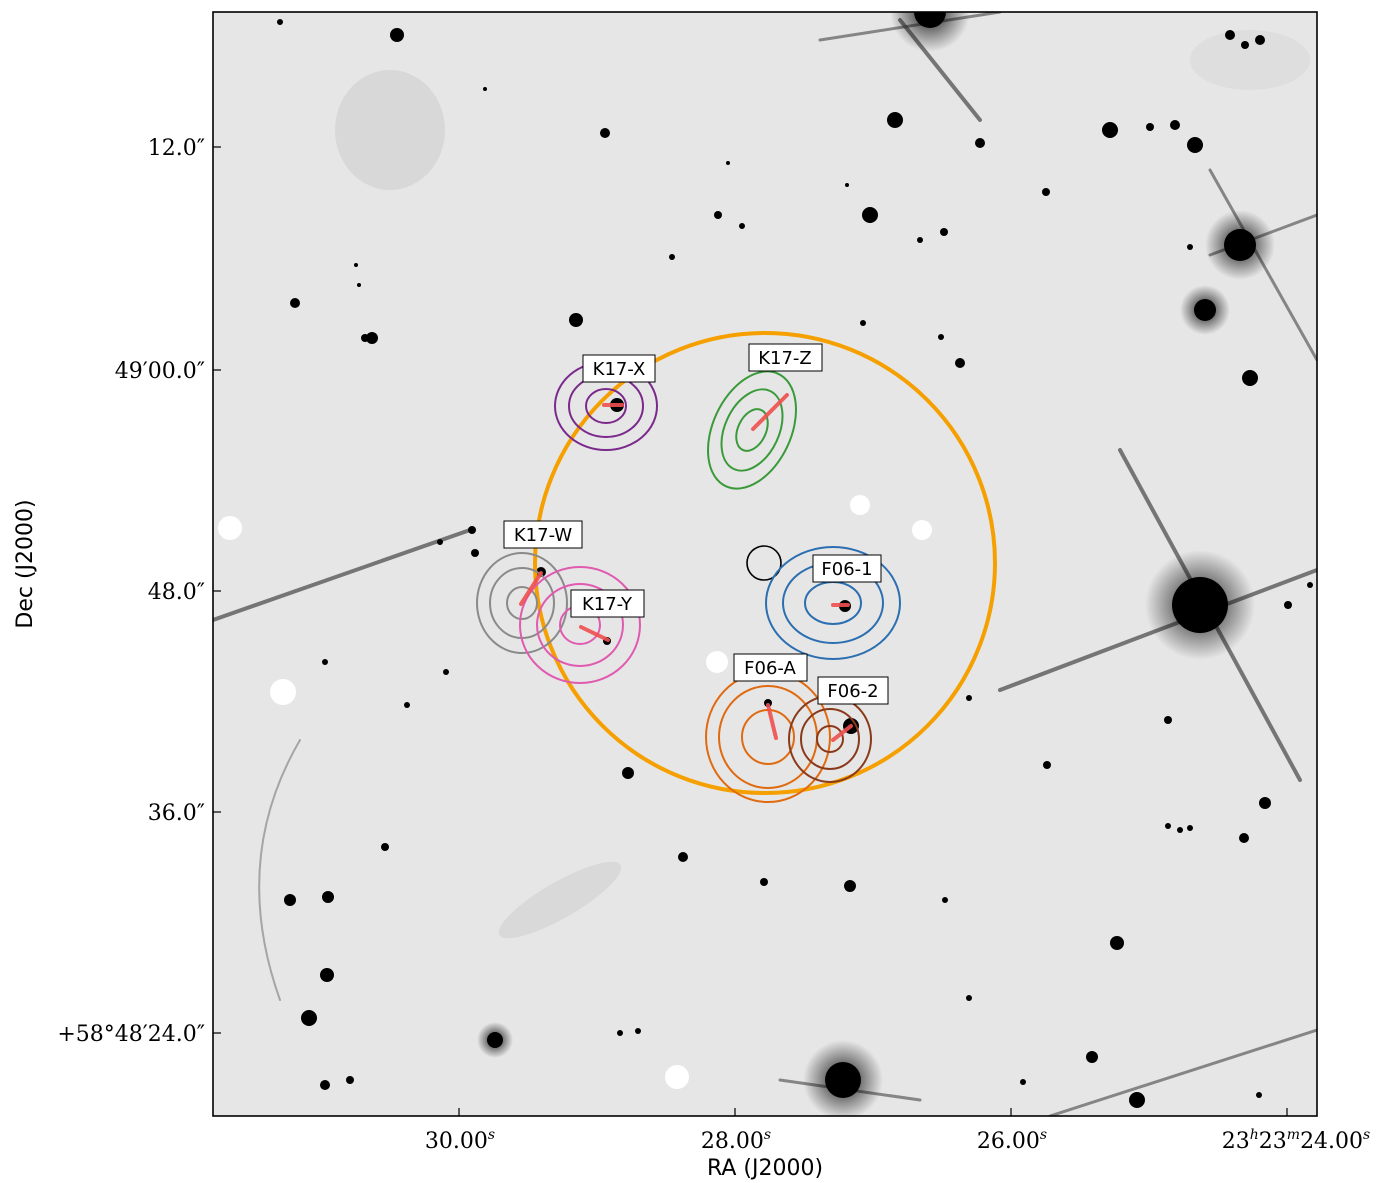  What do you see at coordinates (1012, 1140) in the screenshot?
I see `x-tick-label: 26.00s` at bounding box center [1012, 1140].